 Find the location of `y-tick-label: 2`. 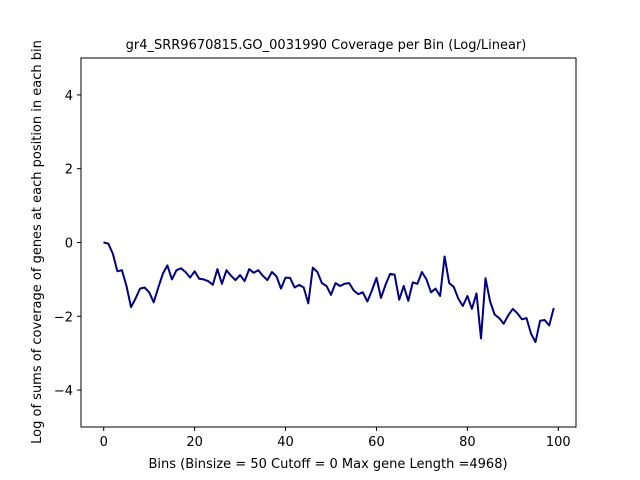

y-tick-label: 2 is located at coordinates (69, 170).